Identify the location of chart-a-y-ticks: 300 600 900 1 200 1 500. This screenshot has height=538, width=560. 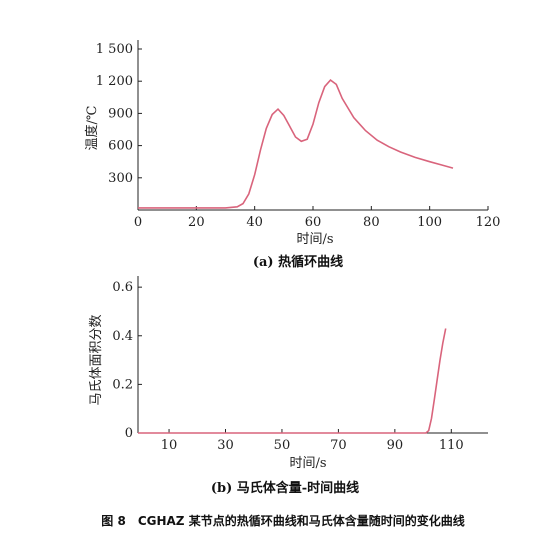
(119, 114).